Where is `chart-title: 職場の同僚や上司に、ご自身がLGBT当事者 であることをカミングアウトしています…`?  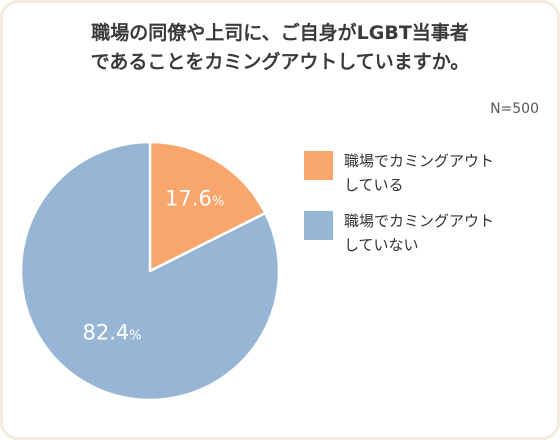 chart-title: 職場の同僚や上司に、ご自身がLGBT当事者 であることをカミングアウトしています… is located at coordinates (280, 48).